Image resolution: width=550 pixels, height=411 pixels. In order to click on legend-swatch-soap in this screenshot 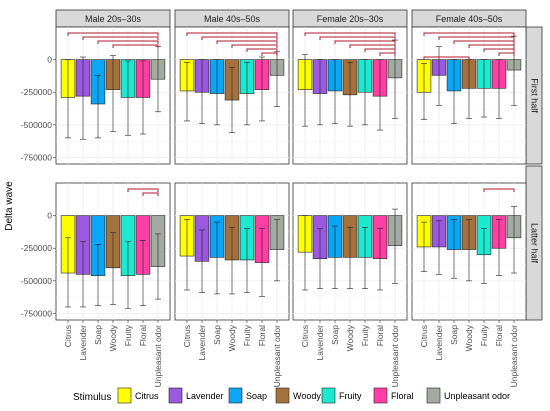, I will do `click(235, 395)`.